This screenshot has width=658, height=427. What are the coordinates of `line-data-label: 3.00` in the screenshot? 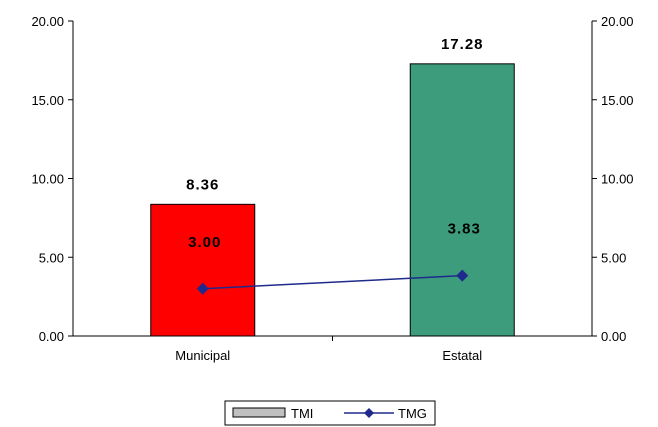 It's located at (204, 242).